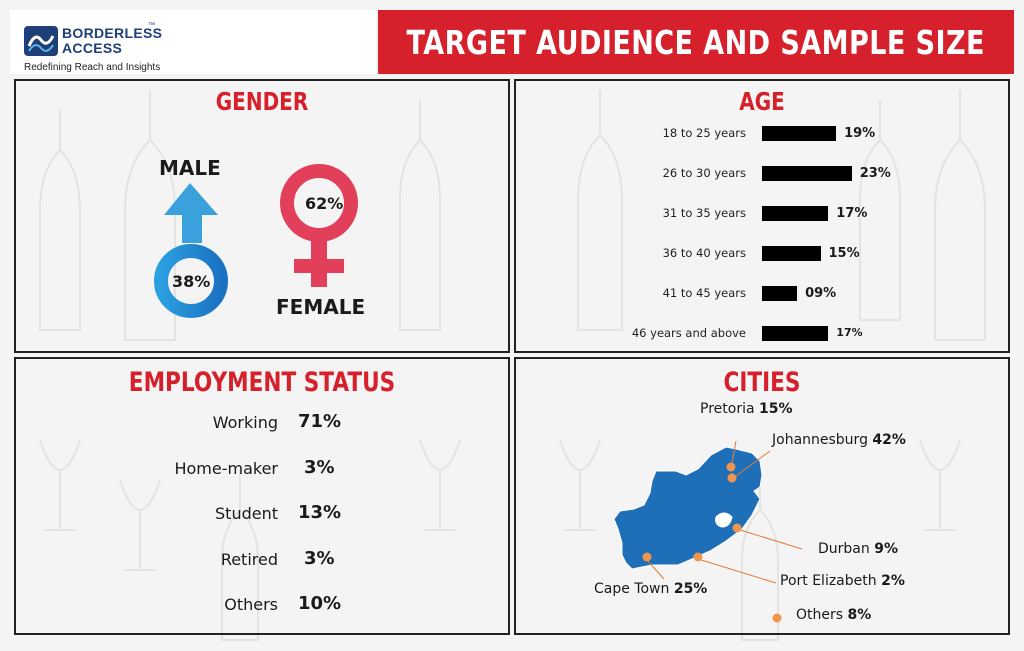  I want to click on logo-trademark: ™, so click(151, 25).